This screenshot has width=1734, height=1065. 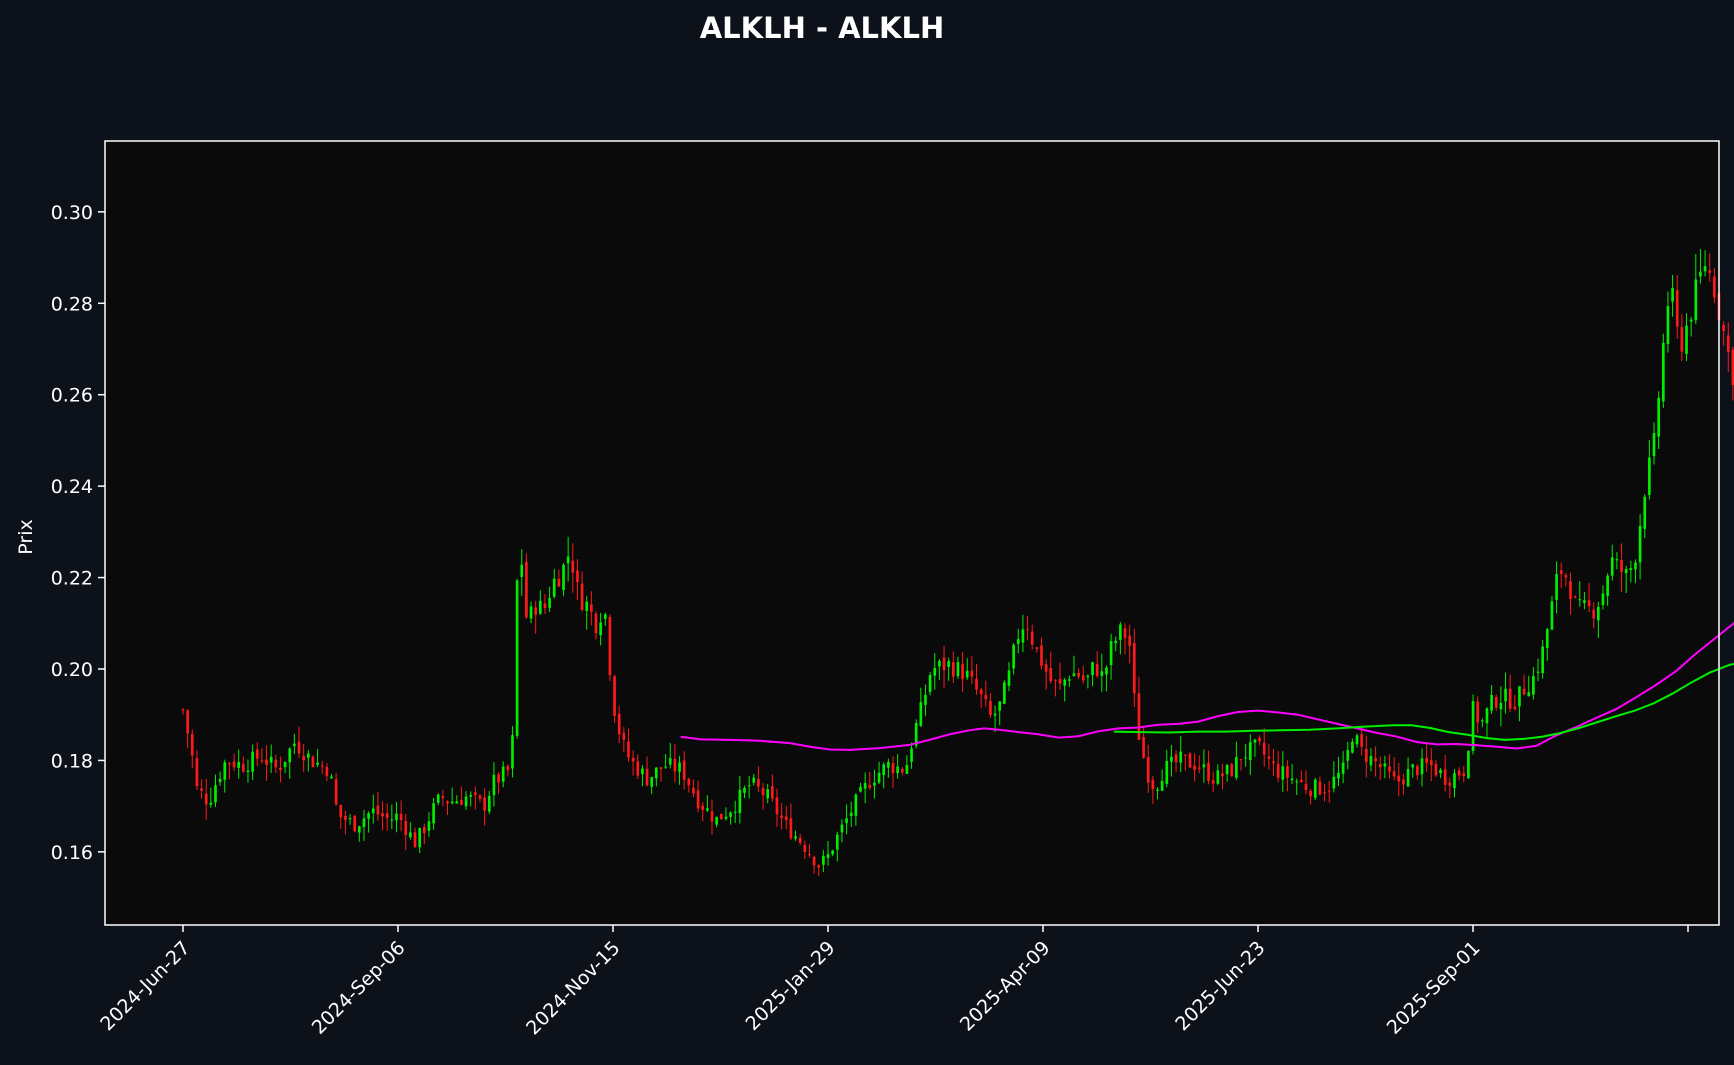 I want to click on y-axis-label: Prix, so click(x=26, y=536).